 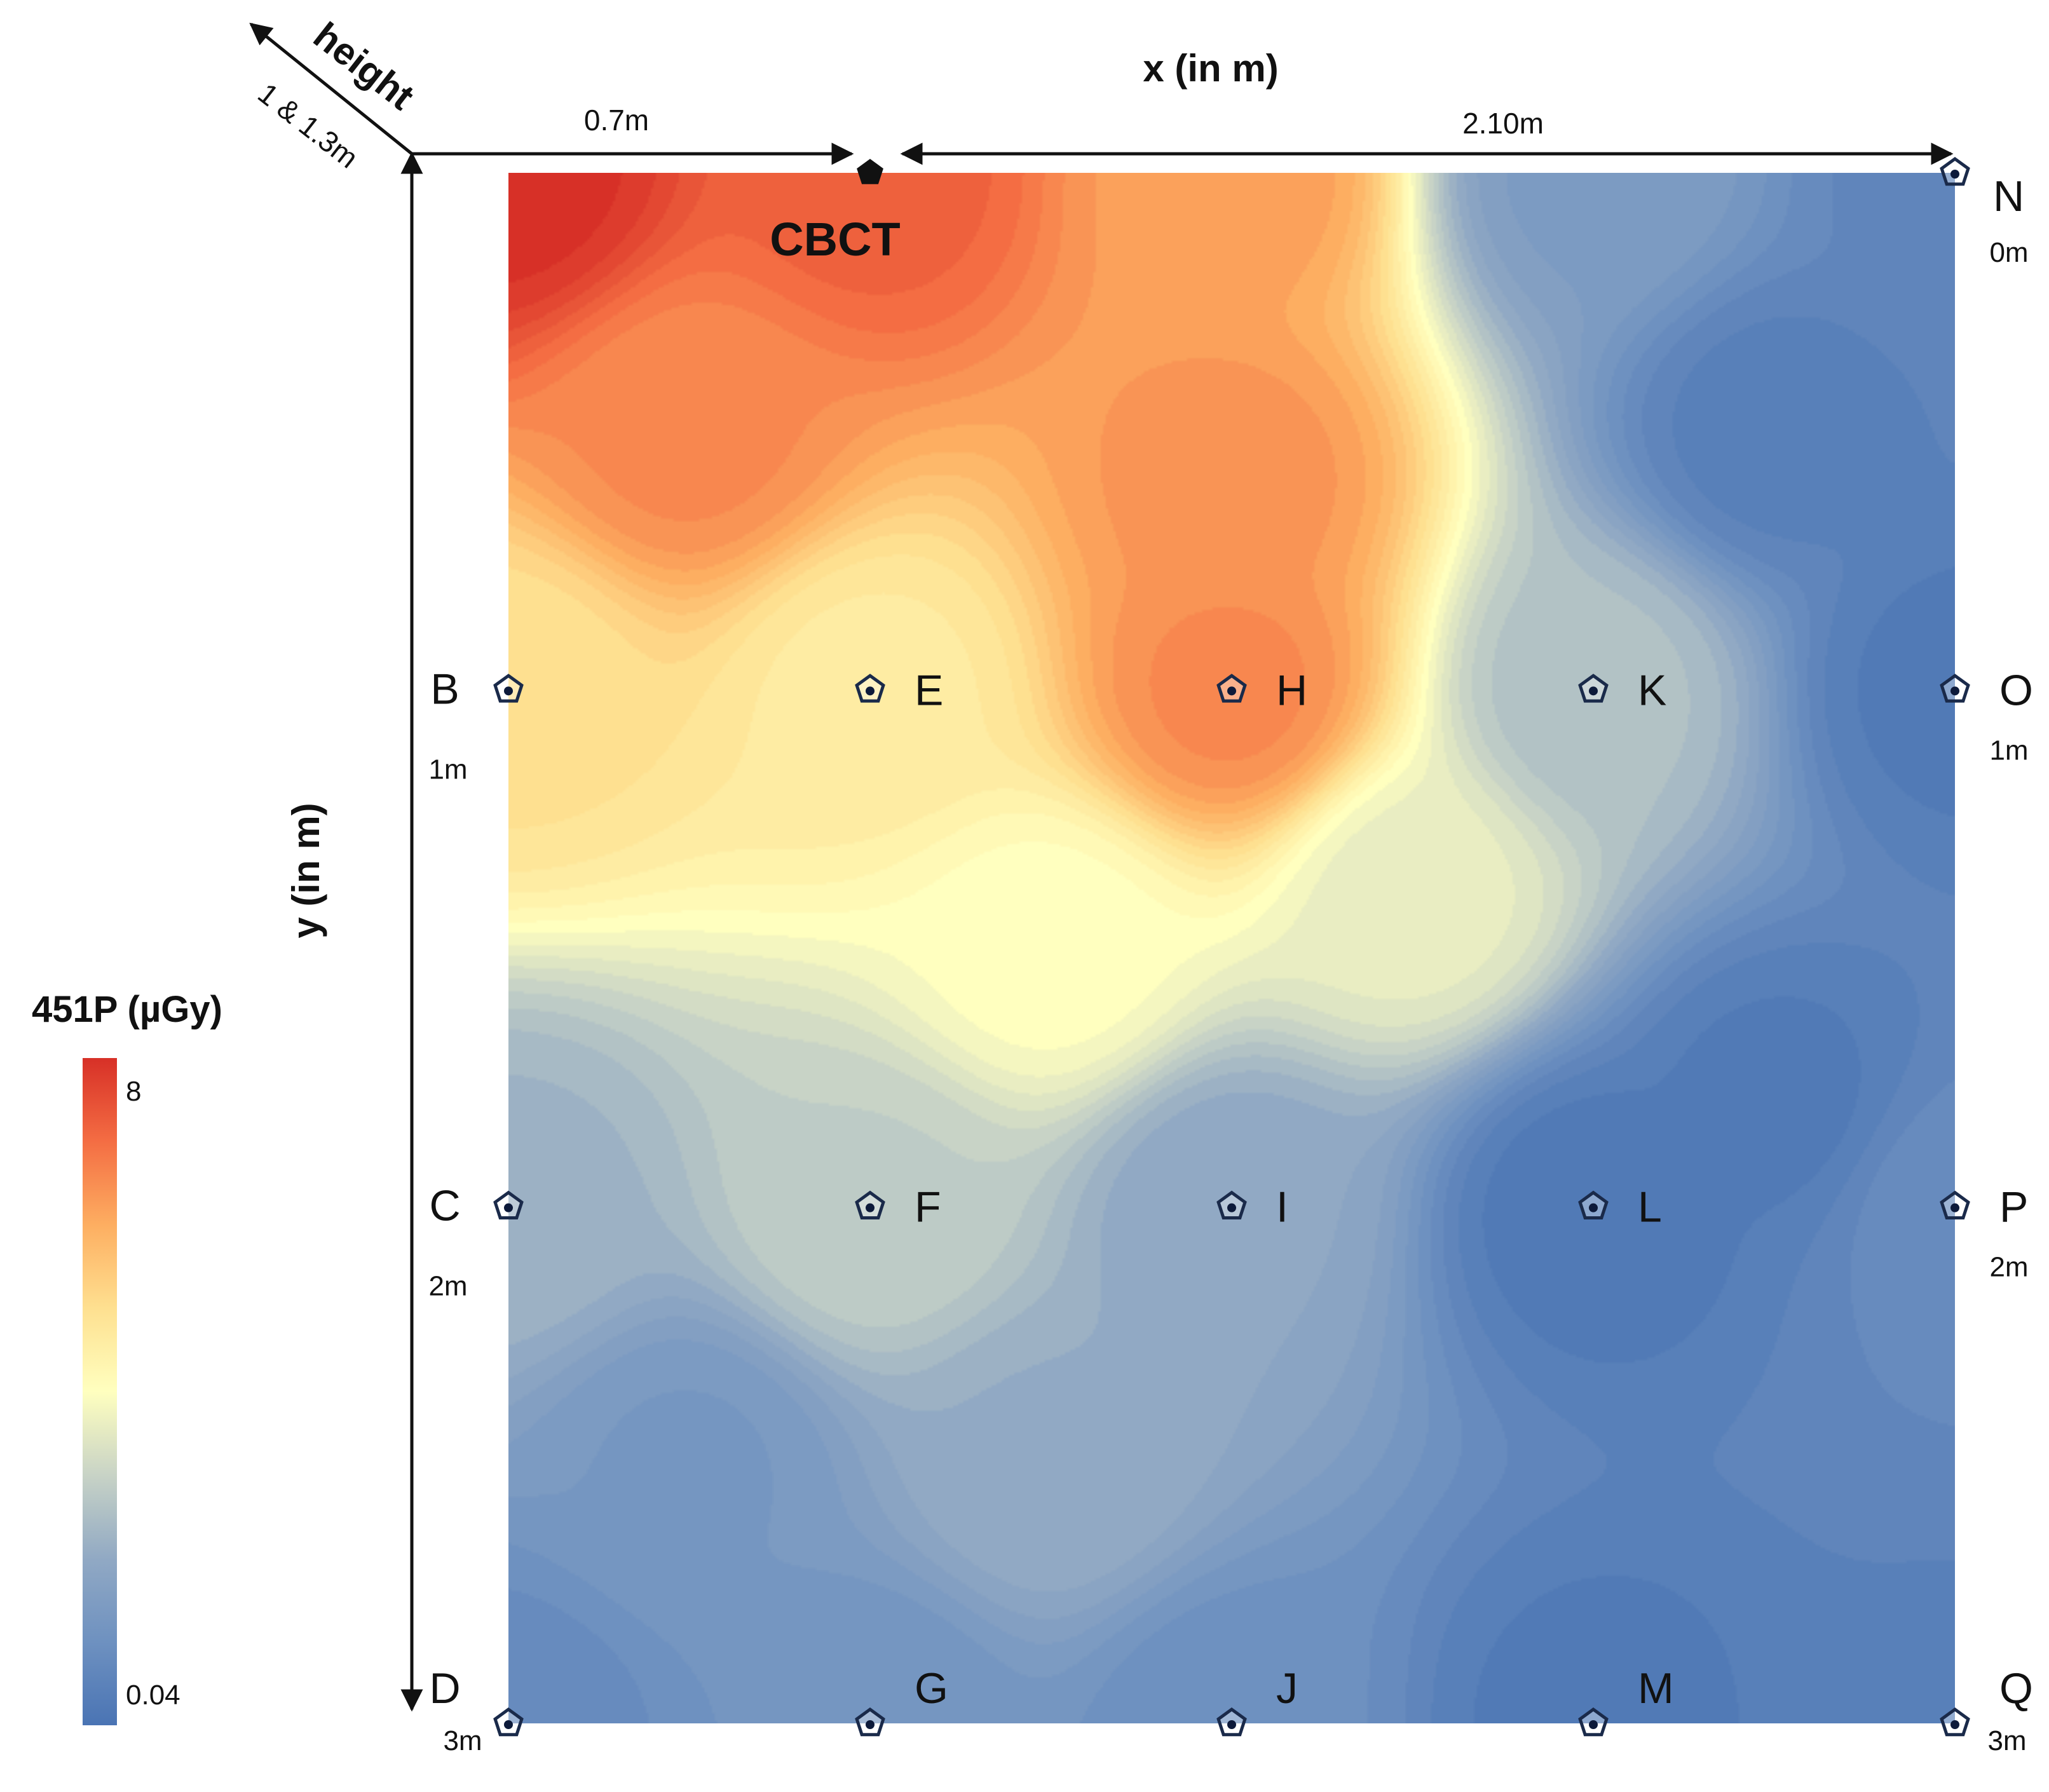 What do you see at coordinates (2009, 750) in the screenshot?
I see `position-label-O: 1m` at bounding box center [2009, 750].